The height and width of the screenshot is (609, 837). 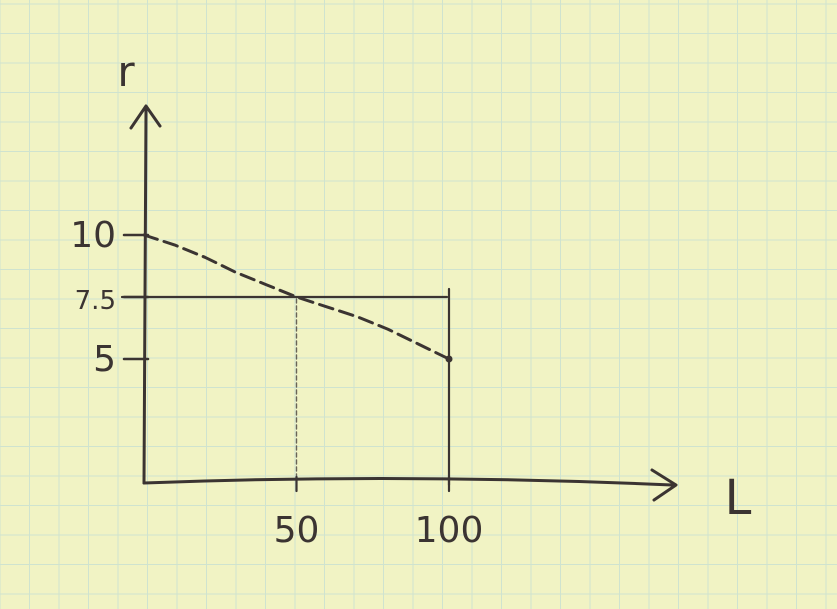 What do you see at coordinates (95, 301) in the screenshot?
I see `y-tick-label: 7.5` at bounding box center [95, 301].